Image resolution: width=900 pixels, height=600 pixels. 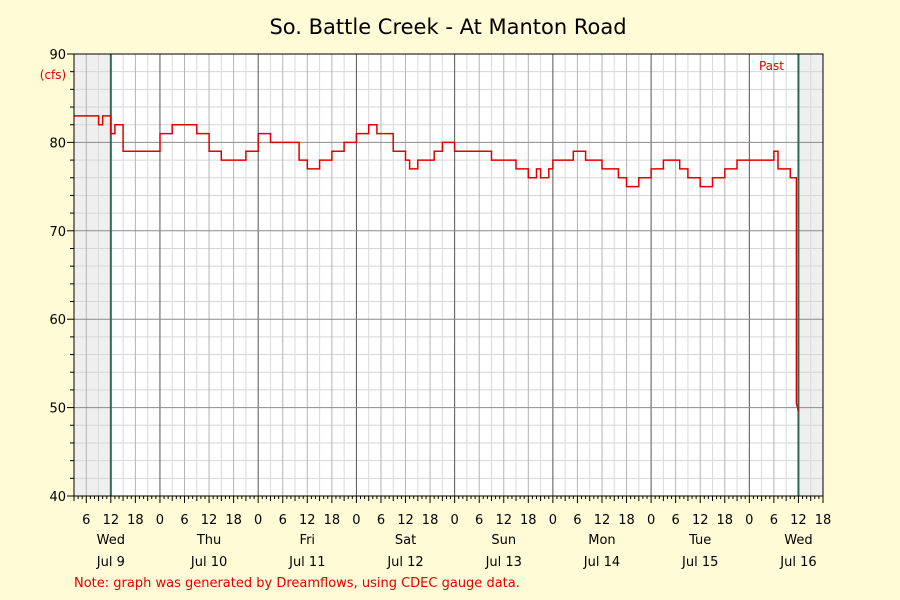 I want to click on shaded-region-start, so click(x=92, y=275).